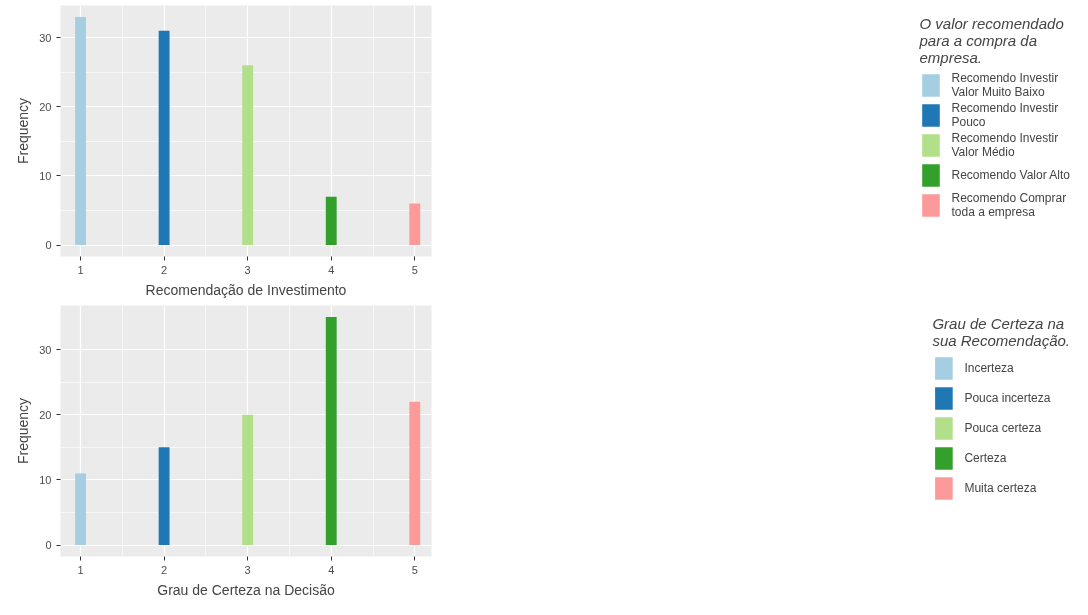  I want to click on legend-label: Pouca certeza, so click(1003, 428).